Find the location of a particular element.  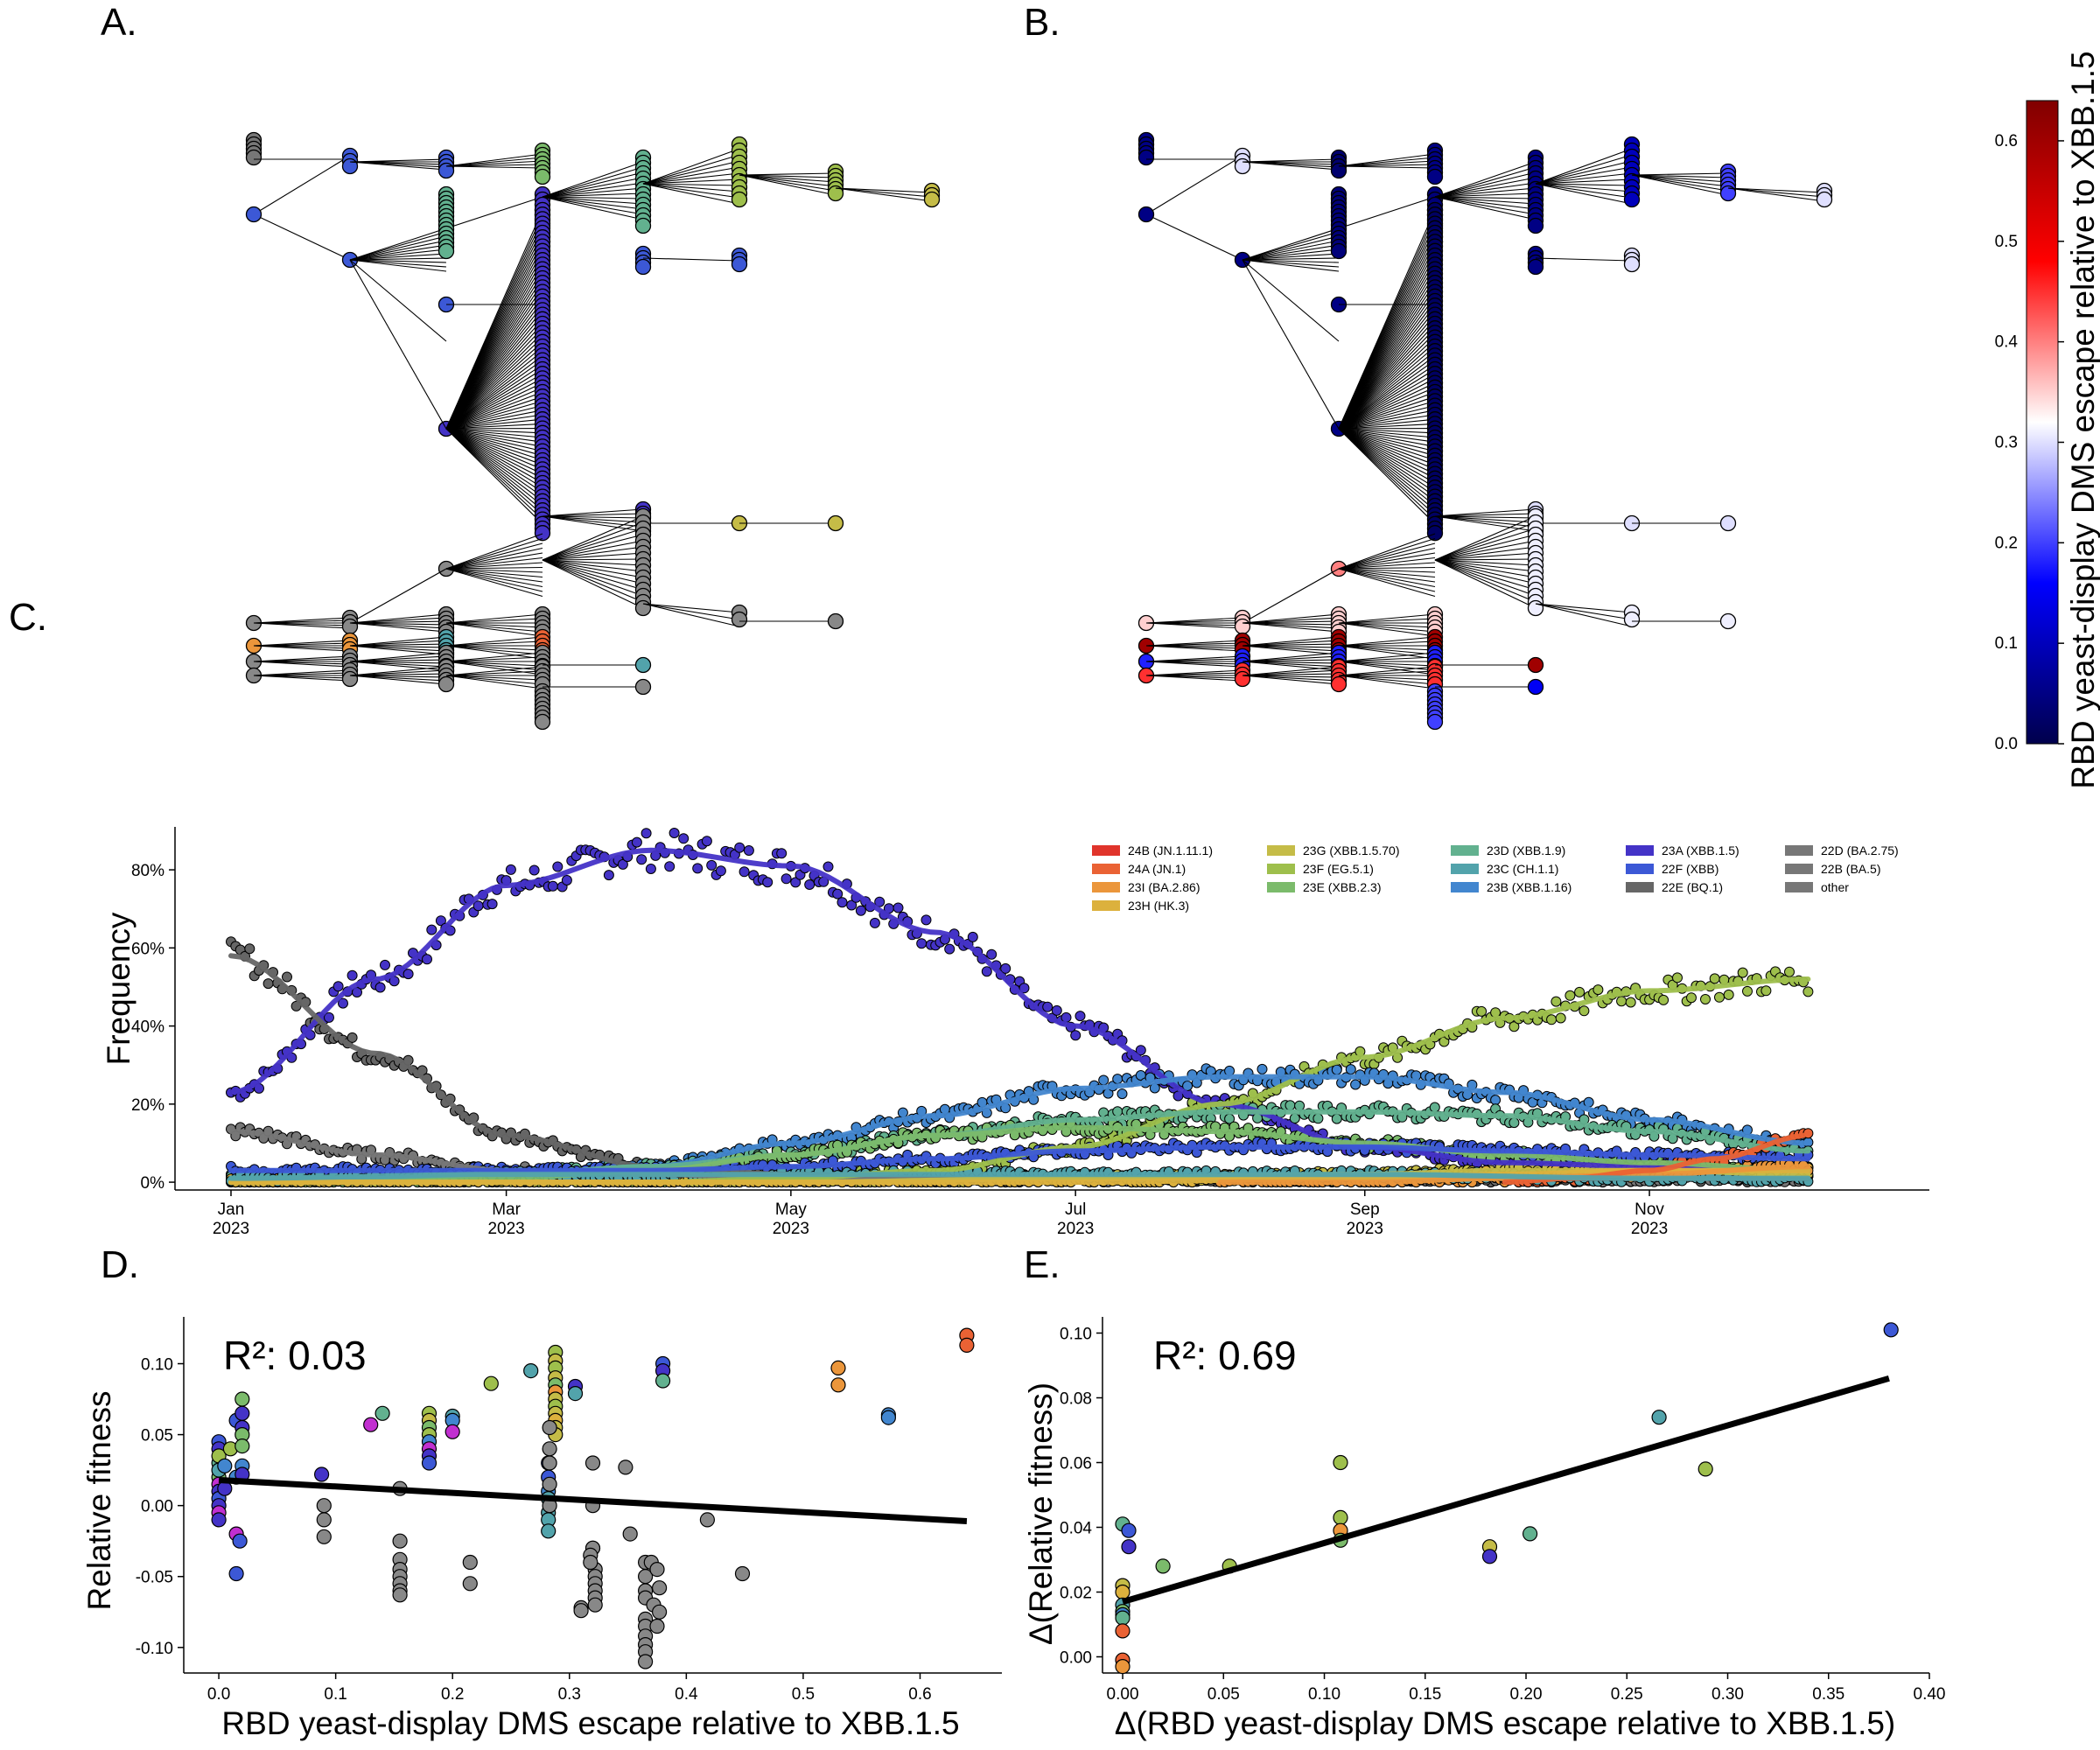

panel-letter-e: E. is located at coordinates (1042, 1264).